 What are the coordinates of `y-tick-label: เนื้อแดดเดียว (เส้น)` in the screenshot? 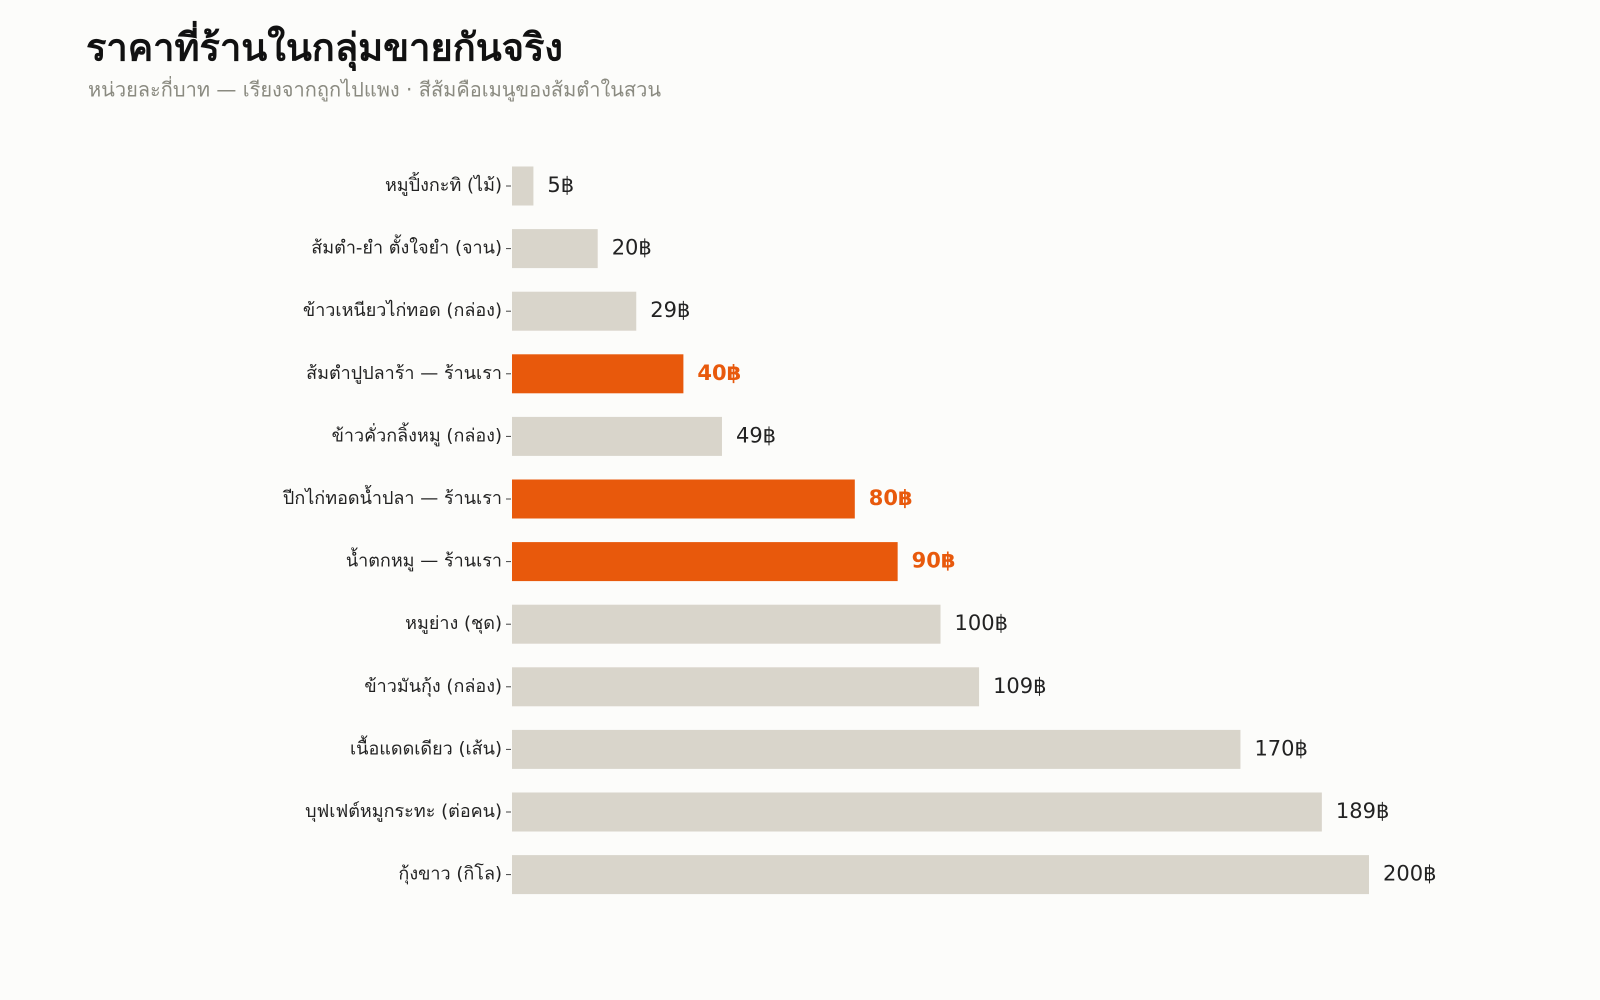 It's located at (426, 747).